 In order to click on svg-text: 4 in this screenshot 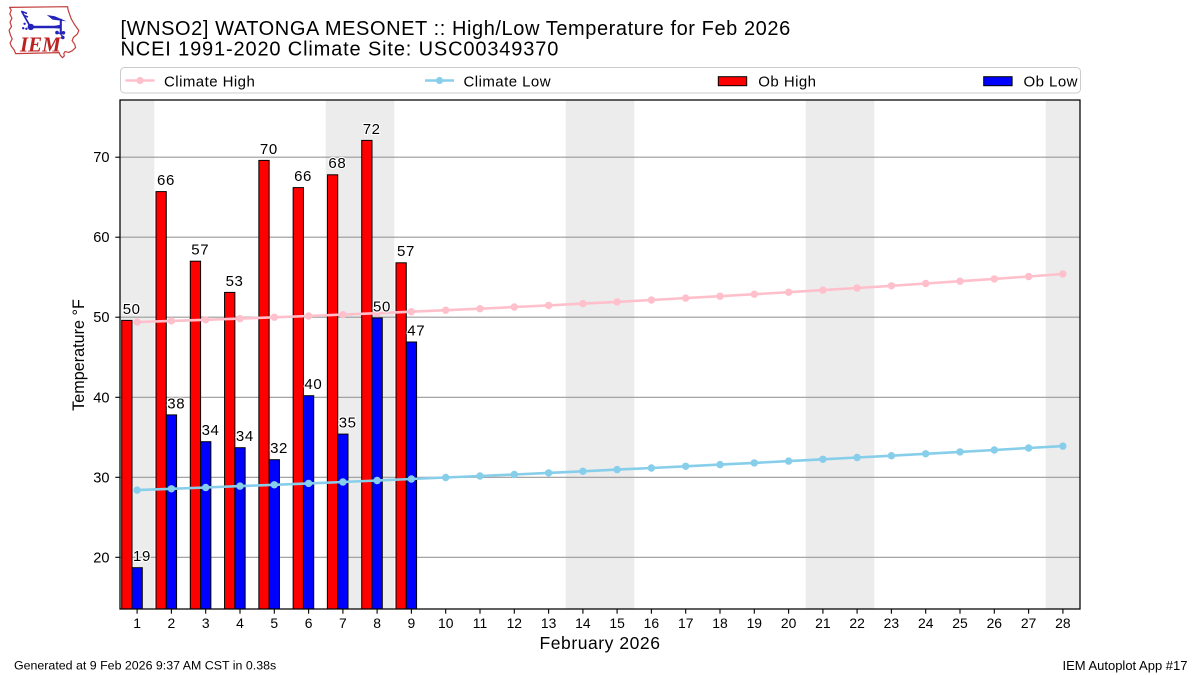, I will do `click(240, 623)`.